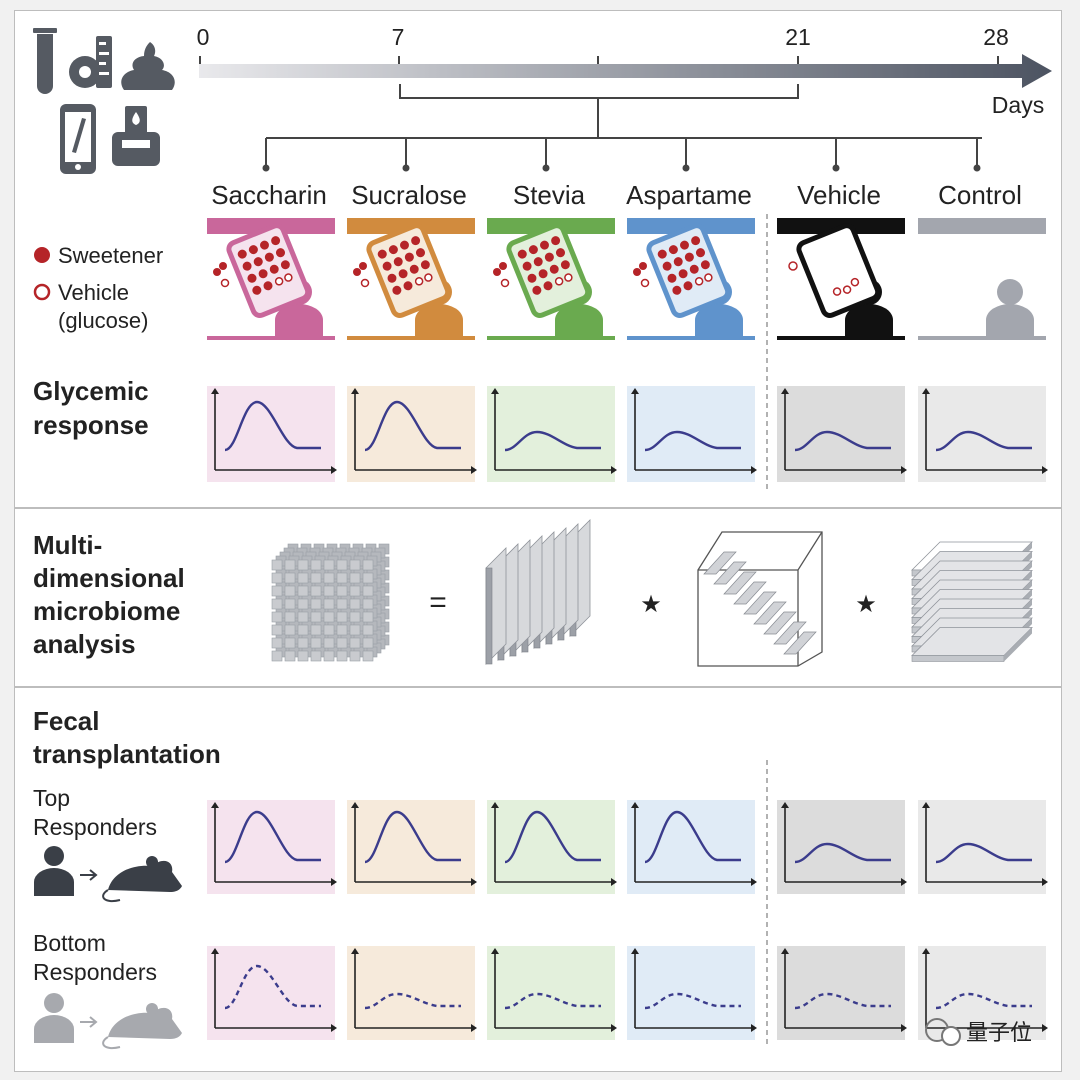  Describe the element at coordinates (398, 37) in the screenshot. I see `tick-label-7: 7` at that location.